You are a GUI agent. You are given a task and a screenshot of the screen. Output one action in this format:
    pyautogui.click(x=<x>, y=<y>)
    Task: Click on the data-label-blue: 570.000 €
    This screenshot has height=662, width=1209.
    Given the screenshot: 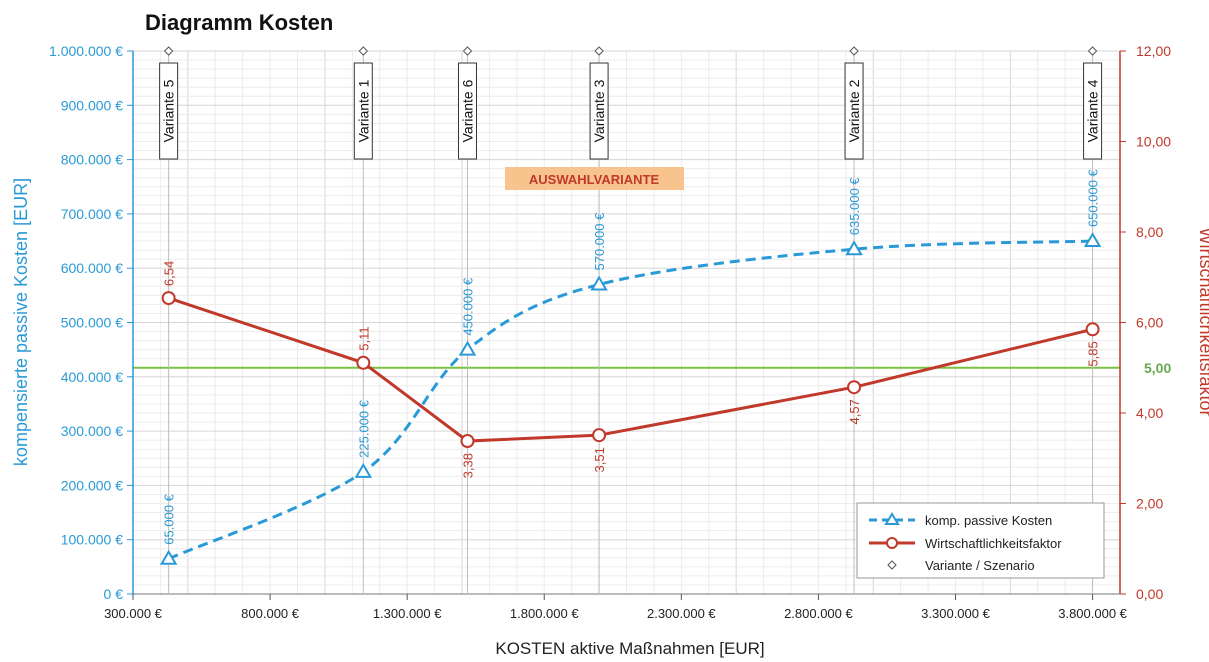 What is the action you would take?
    pyautogui.click(x=599, y=241)
    